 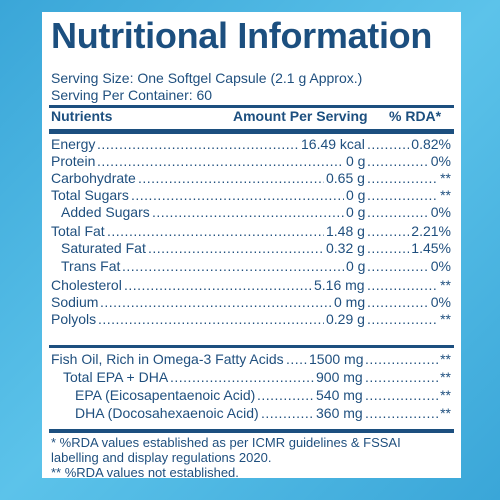 I want to click on nutrient-amount: 1.48 g, so click(x=345, y=231).